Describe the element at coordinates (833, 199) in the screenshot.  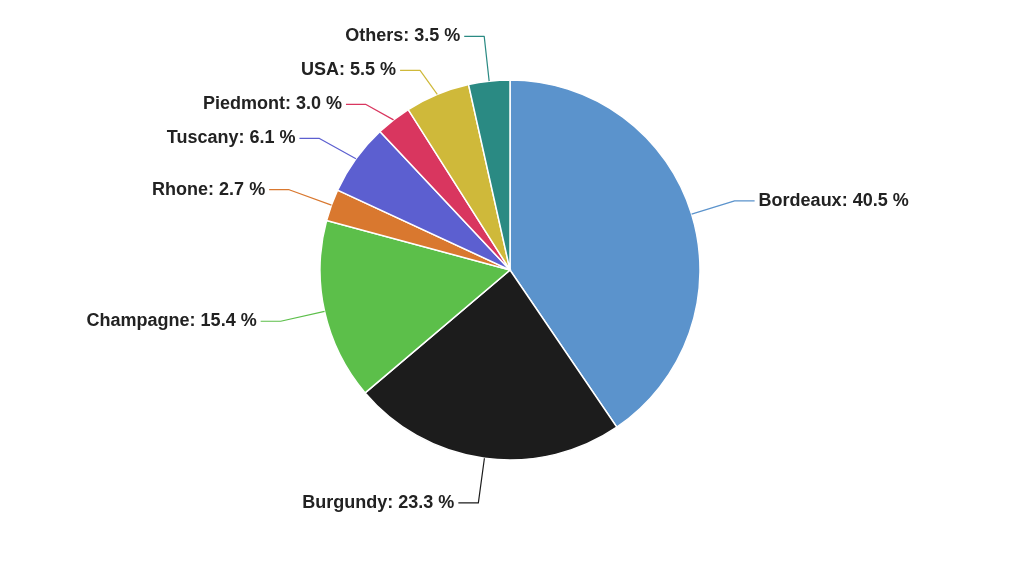
I see `slice-label: Bordeaux: 40.5 %` at that location.